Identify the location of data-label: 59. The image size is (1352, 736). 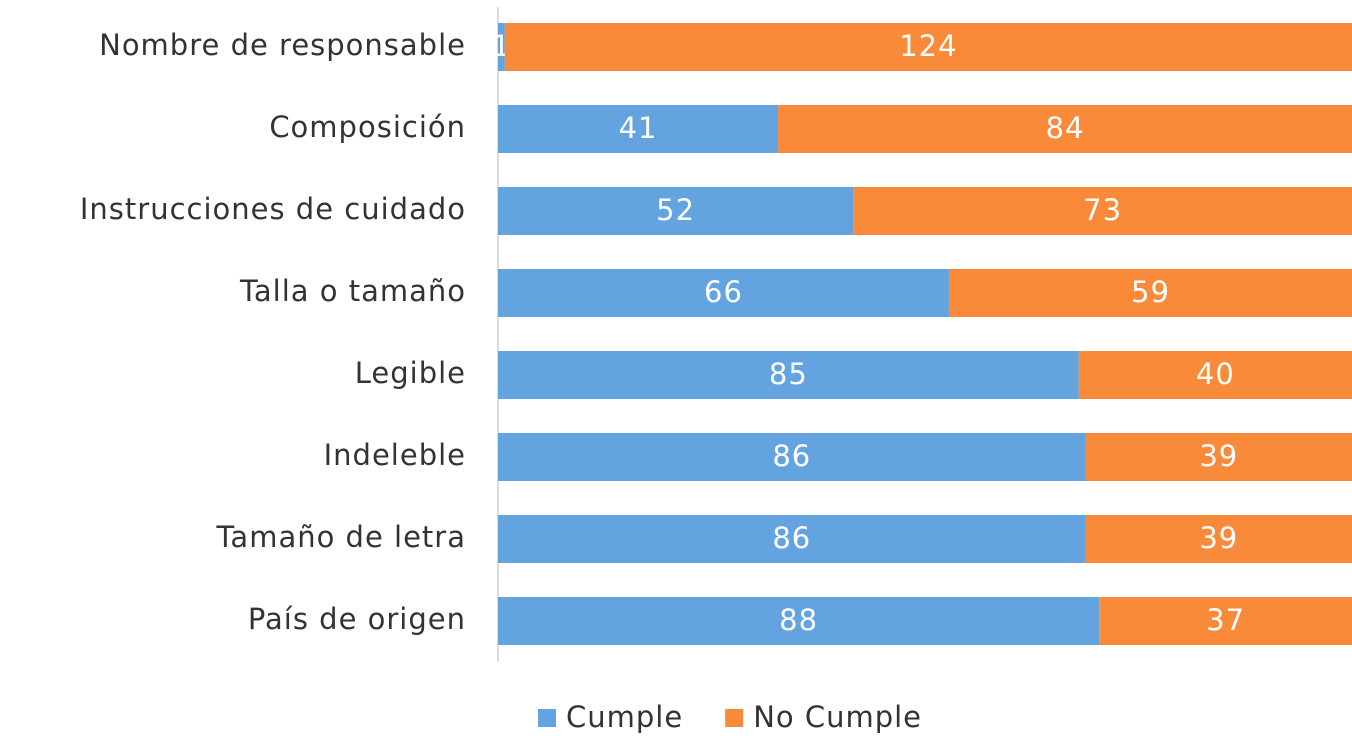
(1150, 292).